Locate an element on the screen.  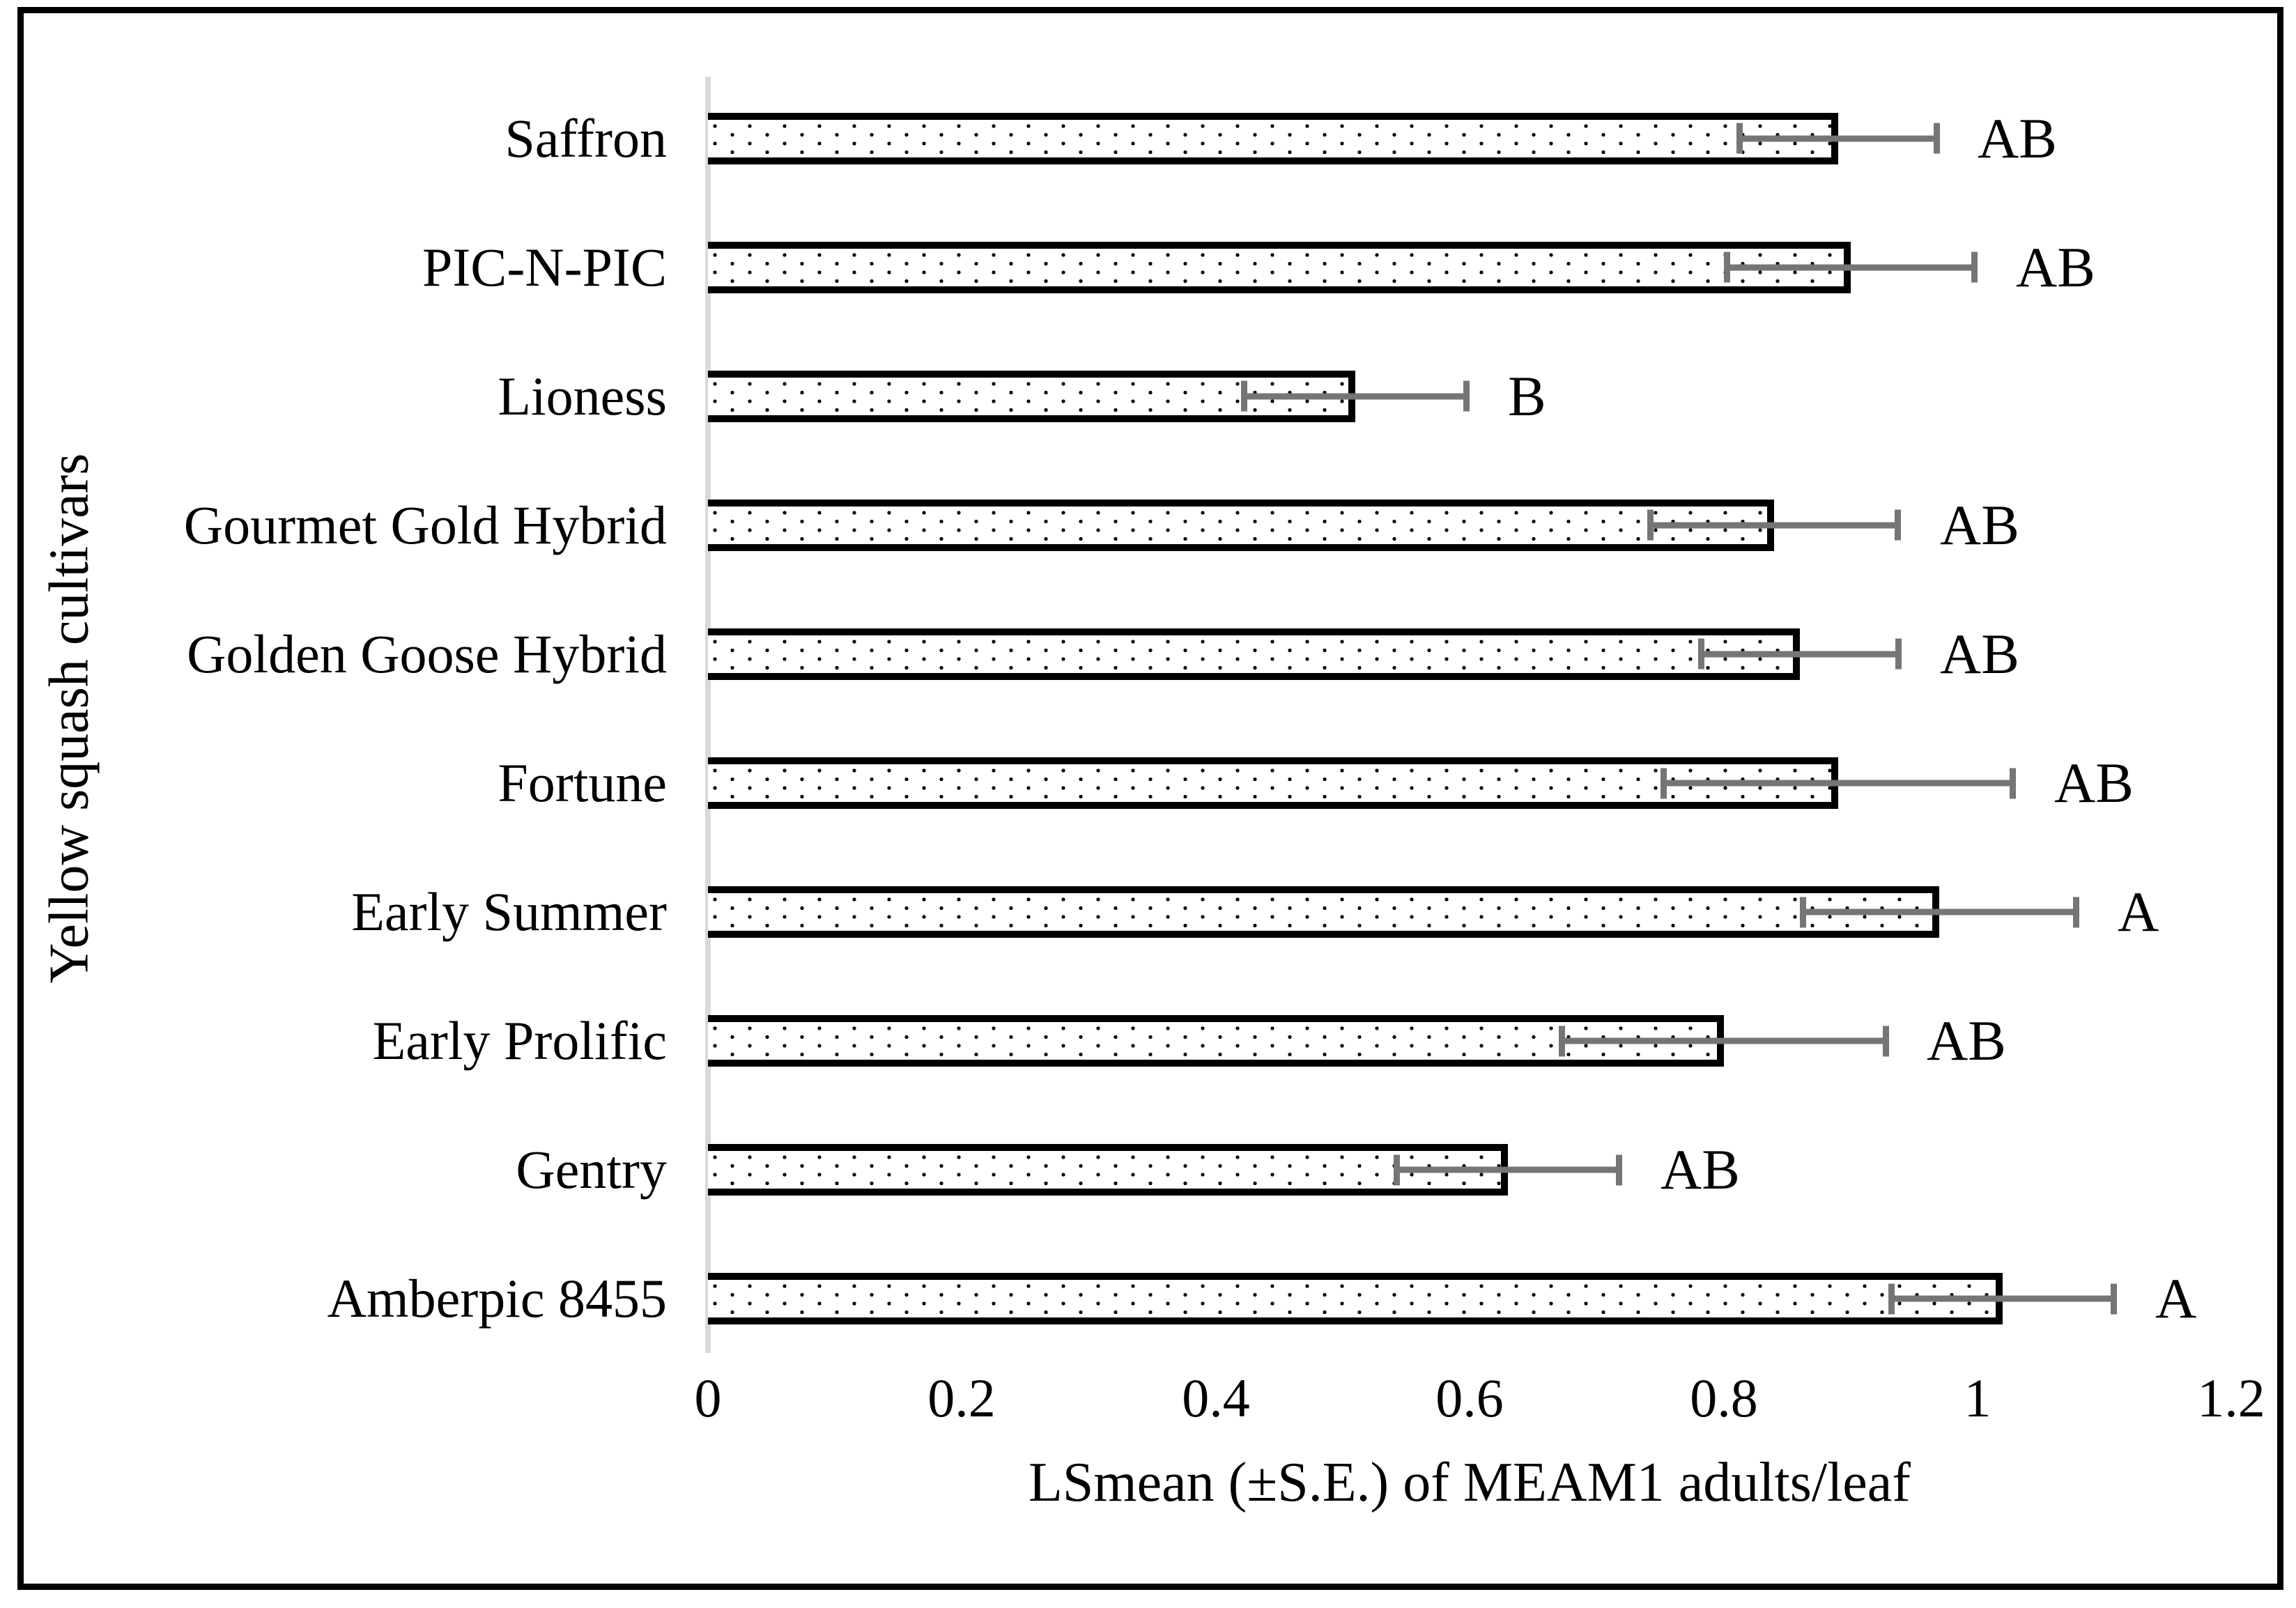
chart-row: Early Summer A is located at coordinates (1148, 912).